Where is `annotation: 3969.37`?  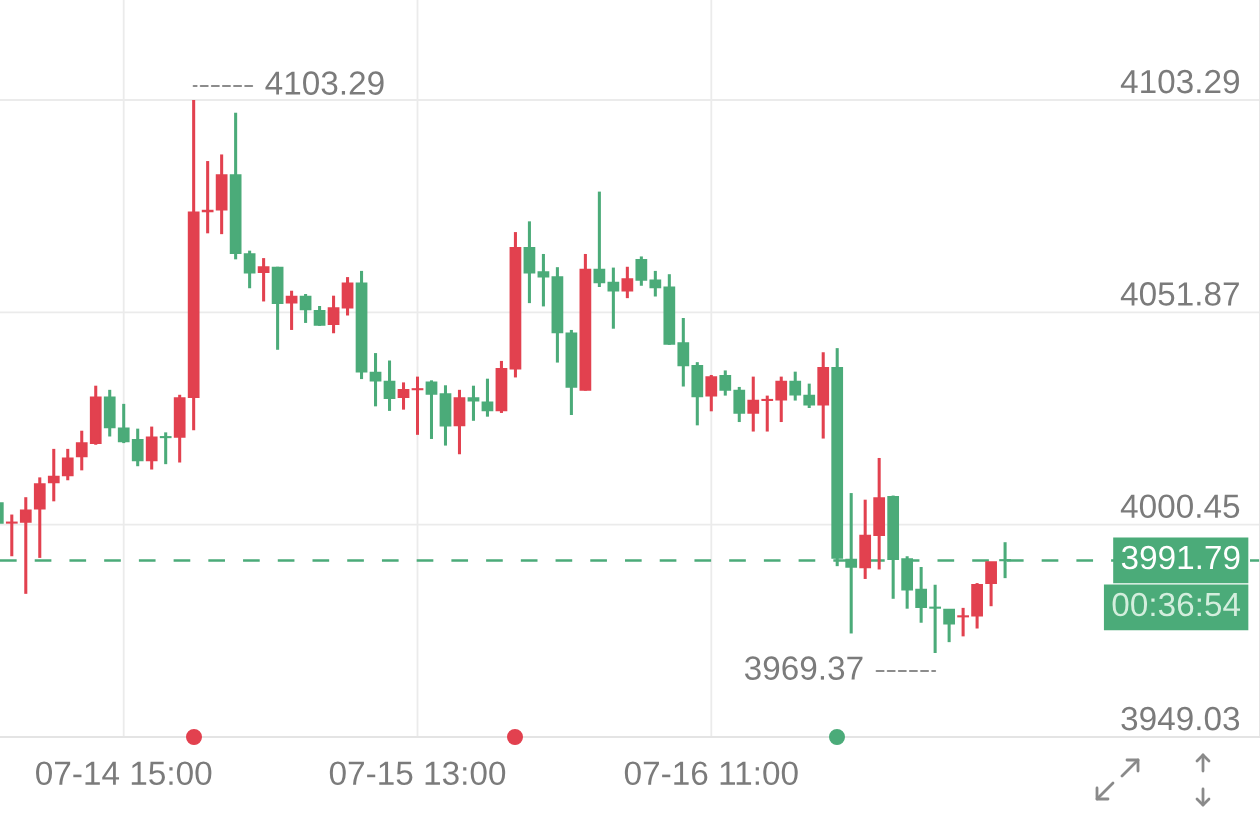 annotation: 3969.37 is located at coordinates (803, 668).